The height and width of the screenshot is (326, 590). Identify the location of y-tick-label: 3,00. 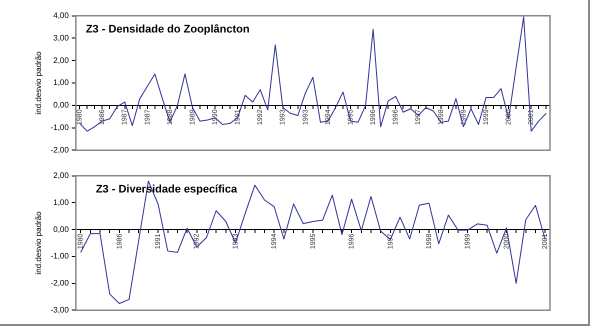
(61, 37).